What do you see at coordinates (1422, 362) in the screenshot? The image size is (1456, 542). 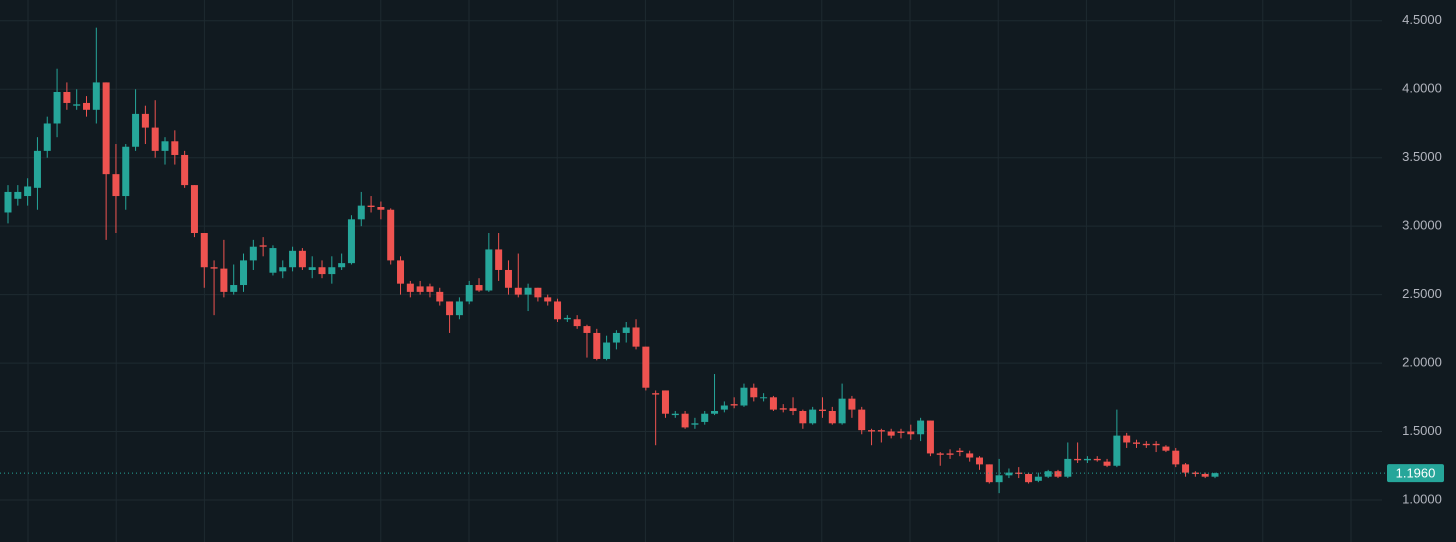 I see `y-tick-label: 2.0000` at bounding box center [1422, 362].